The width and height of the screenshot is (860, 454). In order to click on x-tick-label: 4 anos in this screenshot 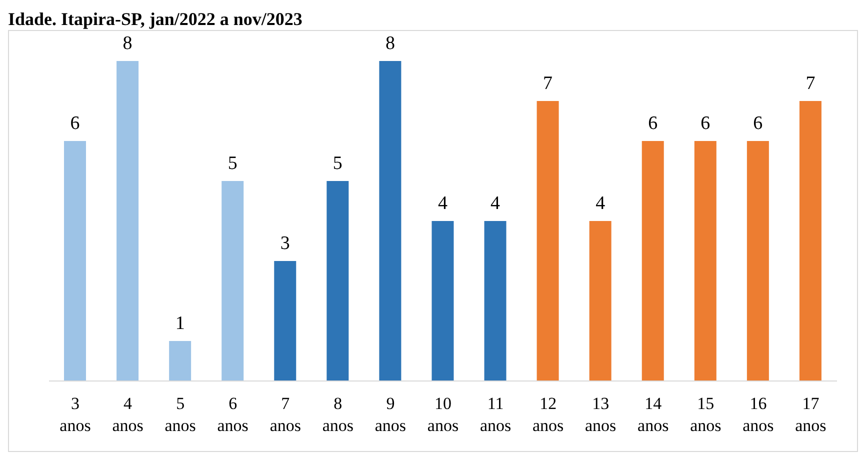, I will do `click(128, 414)`.